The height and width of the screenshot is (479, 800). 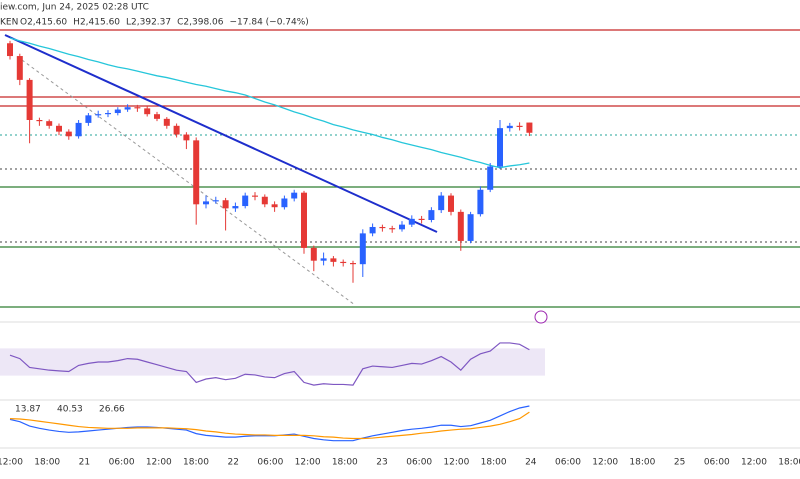 What do you see at coordinates (148, 23) in the screenshot?
I see `ohlc-label: L2,392.37` at bounding box center [148, 23].